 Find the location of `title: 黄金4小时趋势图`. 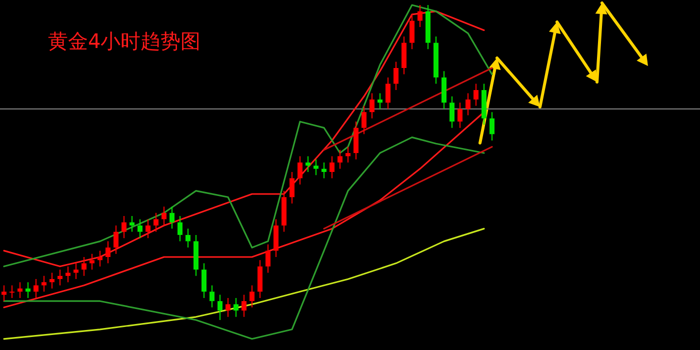

title: 黄金4小时趋势图 is located at coordinates (124, 41).